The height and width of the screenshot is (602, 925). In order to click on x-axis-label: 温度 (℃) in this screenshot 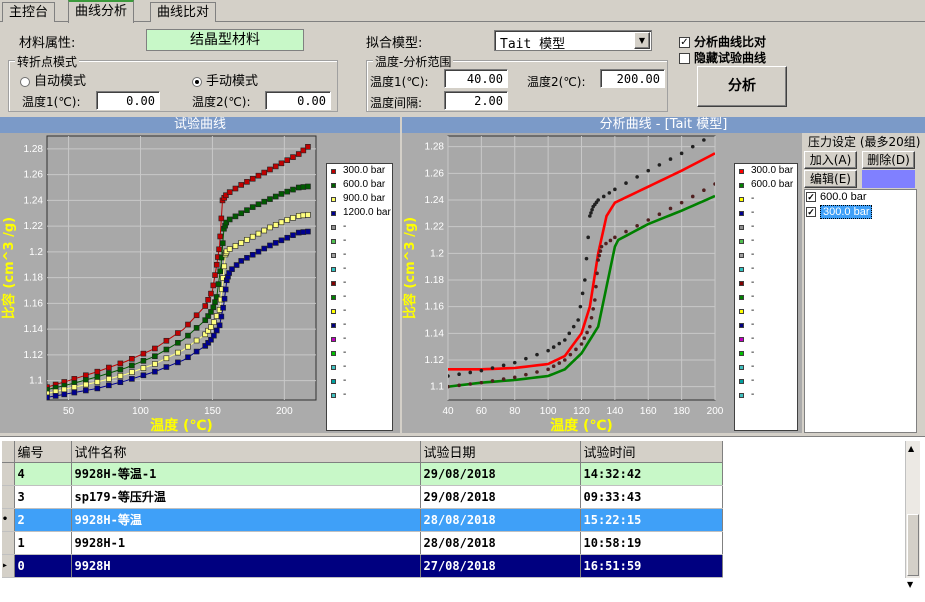, I will do `click(581, 425)`.